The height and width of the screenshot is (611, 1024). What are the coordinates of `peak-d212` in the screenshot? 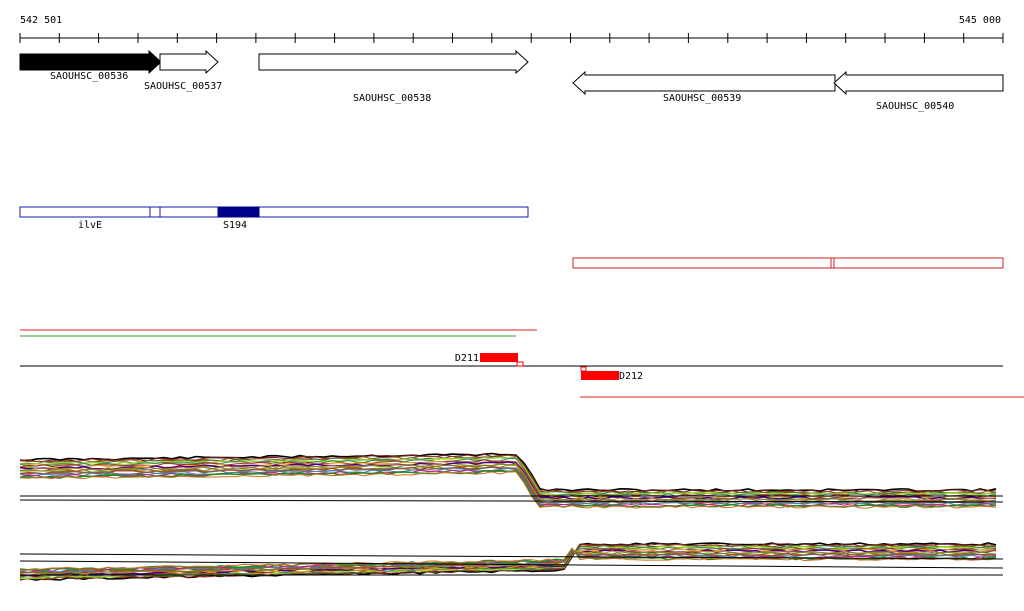 It's located at (600, 375).